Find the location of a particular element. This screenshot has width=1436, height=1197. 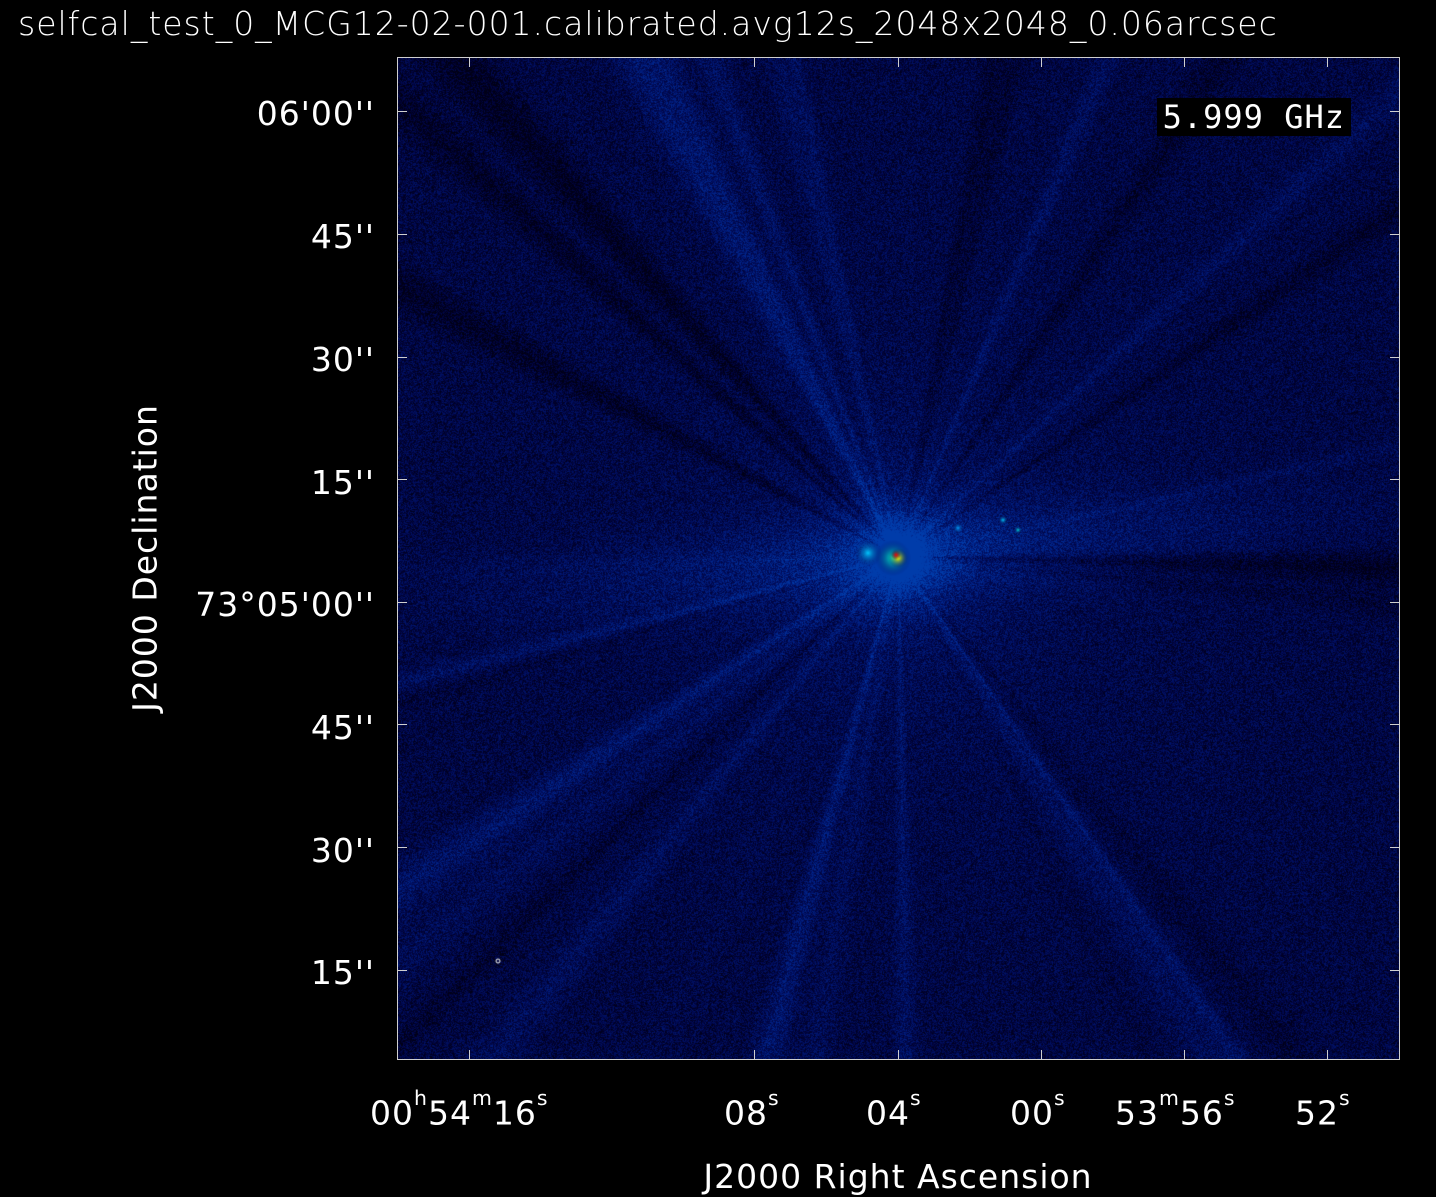

y-axis-label: J2000 Declination is located at coordinates (145, 558).